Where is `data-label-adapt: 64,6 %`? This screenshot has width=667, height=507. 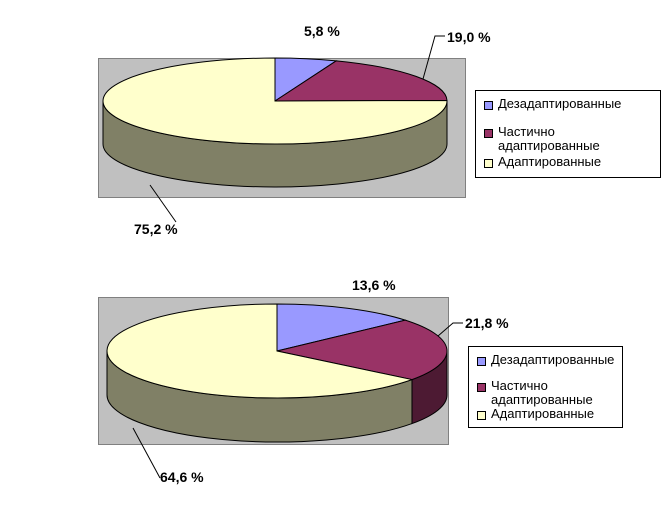
data-label-adapt: 64,6 % is located at coordinates (182, 477).